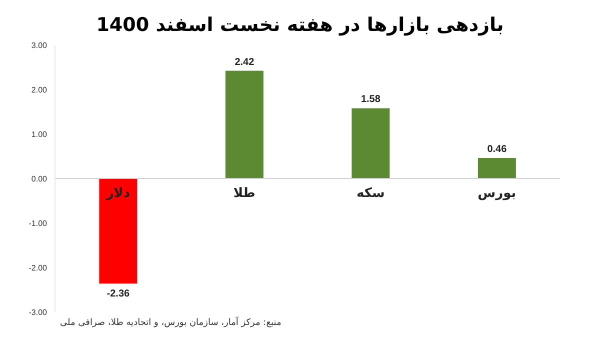  What do you see at coordinates (244, 62) in the screenshot?
I see `data-label: 2.42` at bounding box center [244, 62].